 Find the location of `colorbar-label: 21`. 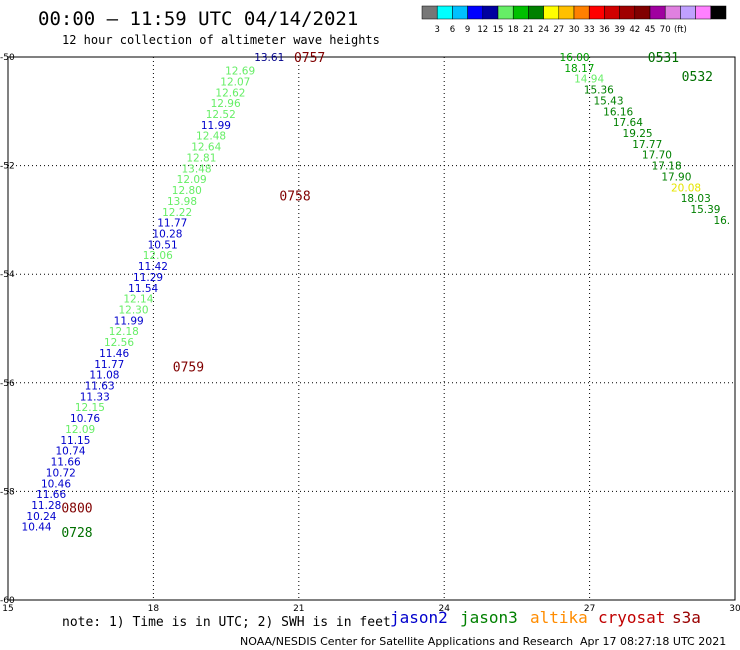

colorbar-label: 21 is located at coordinates (528, 30).